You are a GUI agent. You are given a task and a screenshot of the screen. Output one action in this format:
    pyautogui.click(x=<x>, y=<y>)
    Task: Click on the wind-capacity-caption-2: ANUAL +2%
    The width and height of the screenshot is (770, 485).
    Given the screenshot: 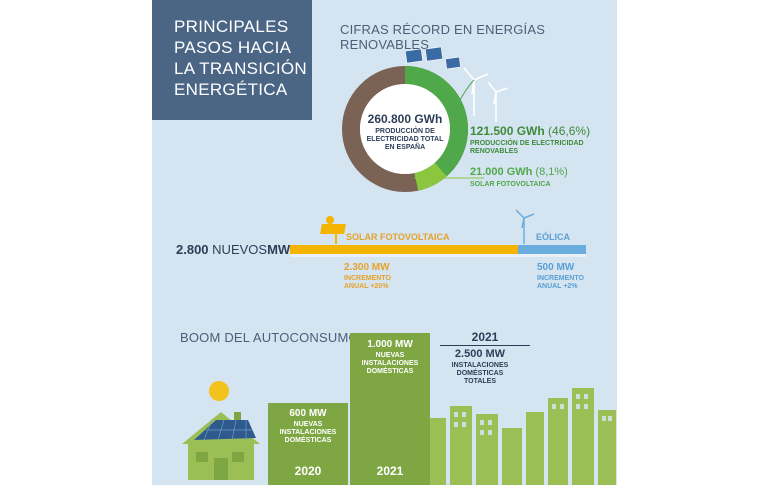 What is the action you would take?
    pyautogui.click(x=557, y=286)
    